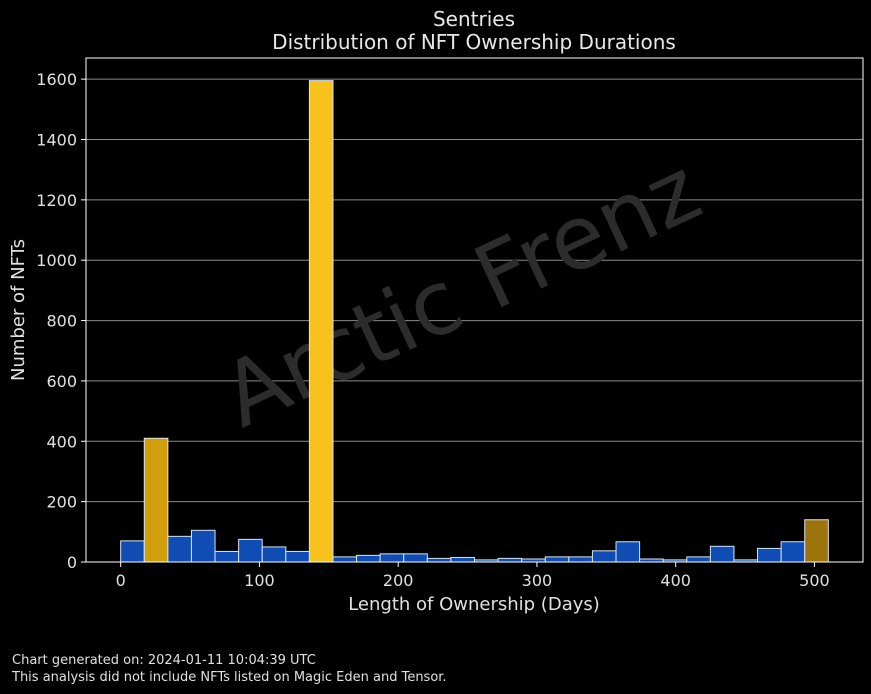  What do you see at coordinates (259, 580) in the screenshot?
I see `x-tick-label: 100` at bounding box center [259, 580].